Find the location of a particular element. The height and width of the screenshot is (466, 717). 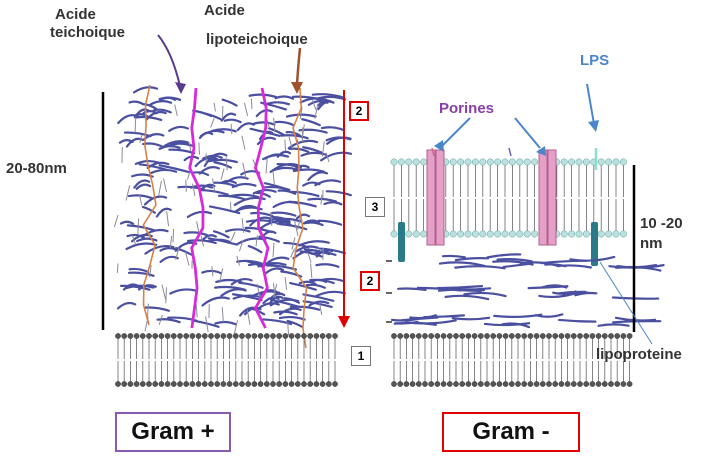

label-acide-teichoique-line1: Acide is located at coordinates (75, 14).